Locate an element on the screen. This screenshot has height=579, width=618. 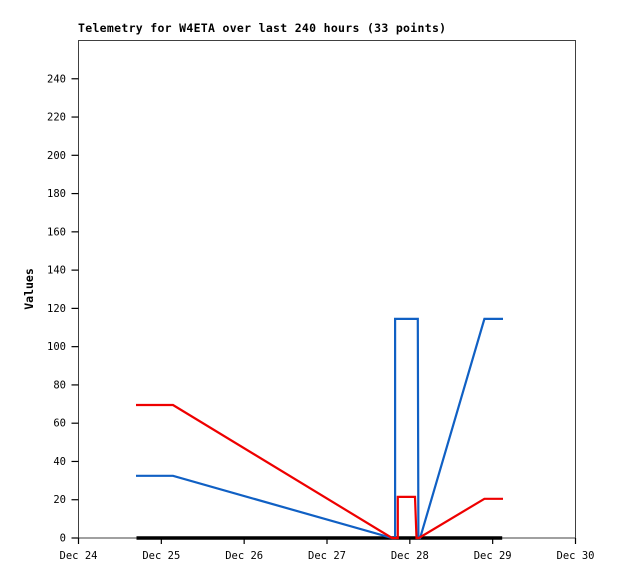
y-tick-label: 180 is located at coordinates (56, 194).